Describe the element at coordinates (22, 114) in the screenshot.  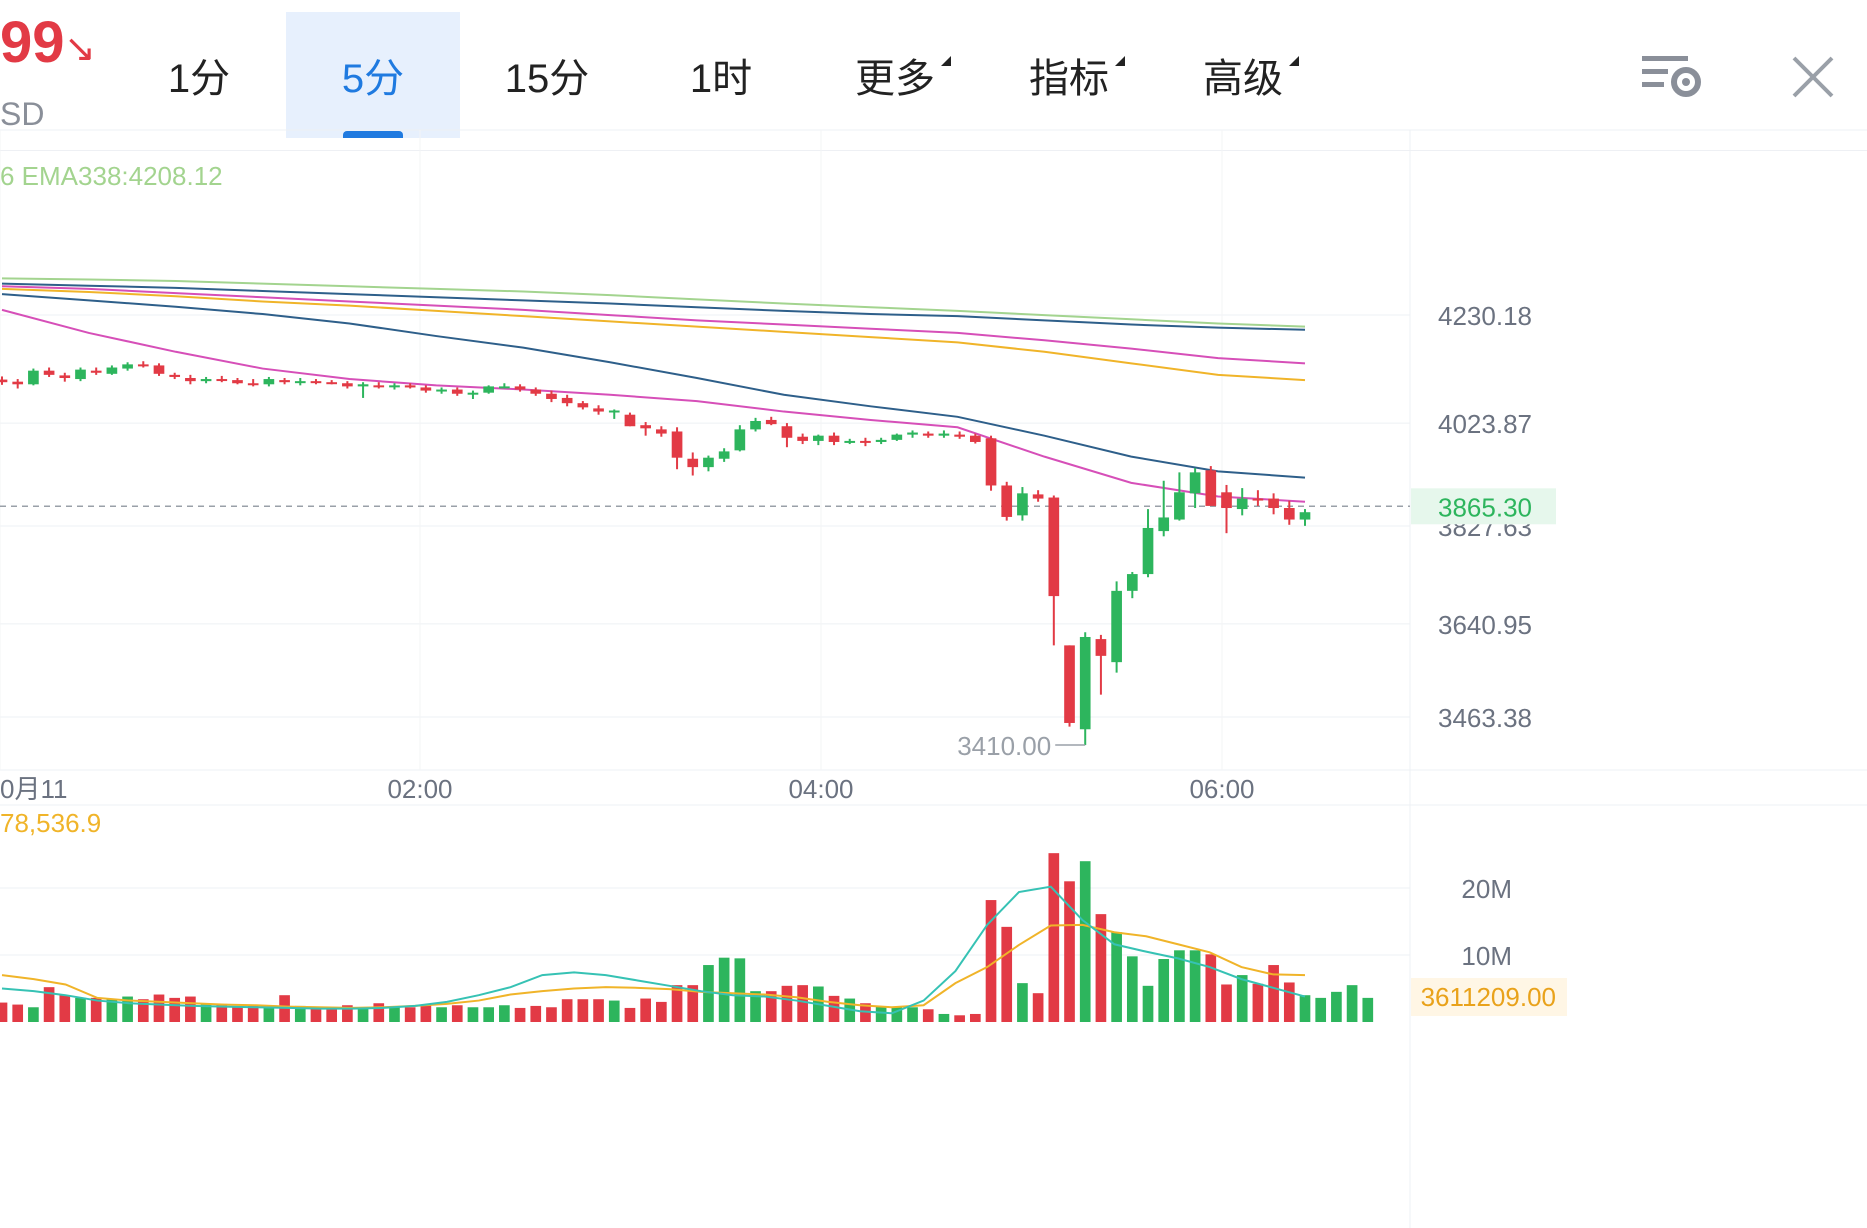
I see `symbol-label: SD` at that location.